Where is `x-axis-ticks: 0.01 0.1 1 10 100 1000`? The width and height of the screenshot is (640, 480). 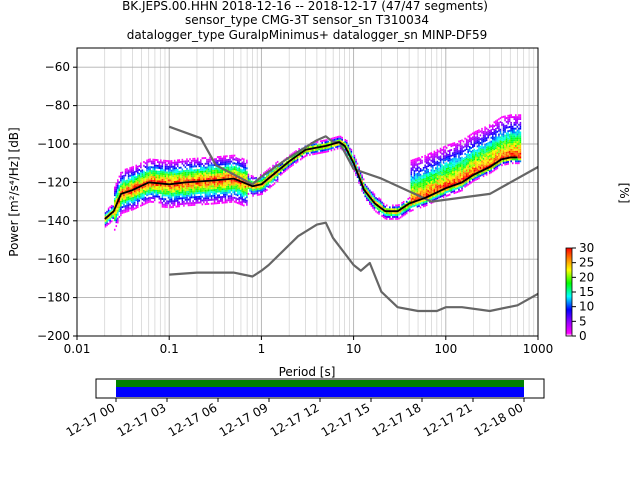 x-axis-ticks: 0.01 0.1 1 10 100 1000 is located at coordinates (308, 346).